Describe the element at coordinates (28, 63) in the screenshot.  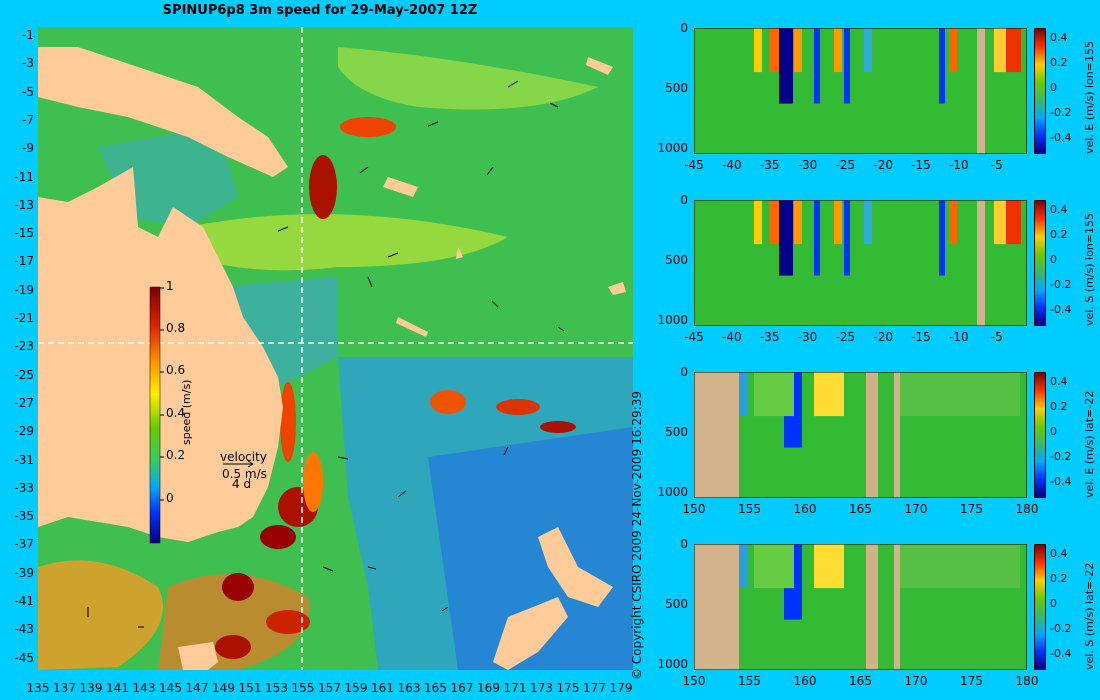
I see `lat-tick-label: -3` at that location.